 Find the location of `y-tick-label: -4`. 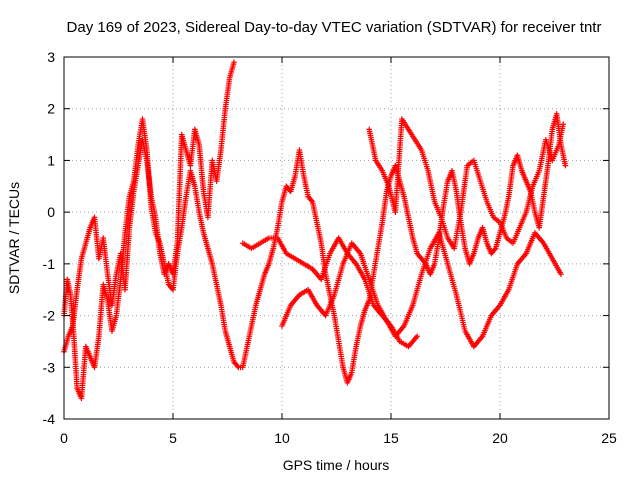

y-tick-label: -4 is located at coordinates (49, 419).